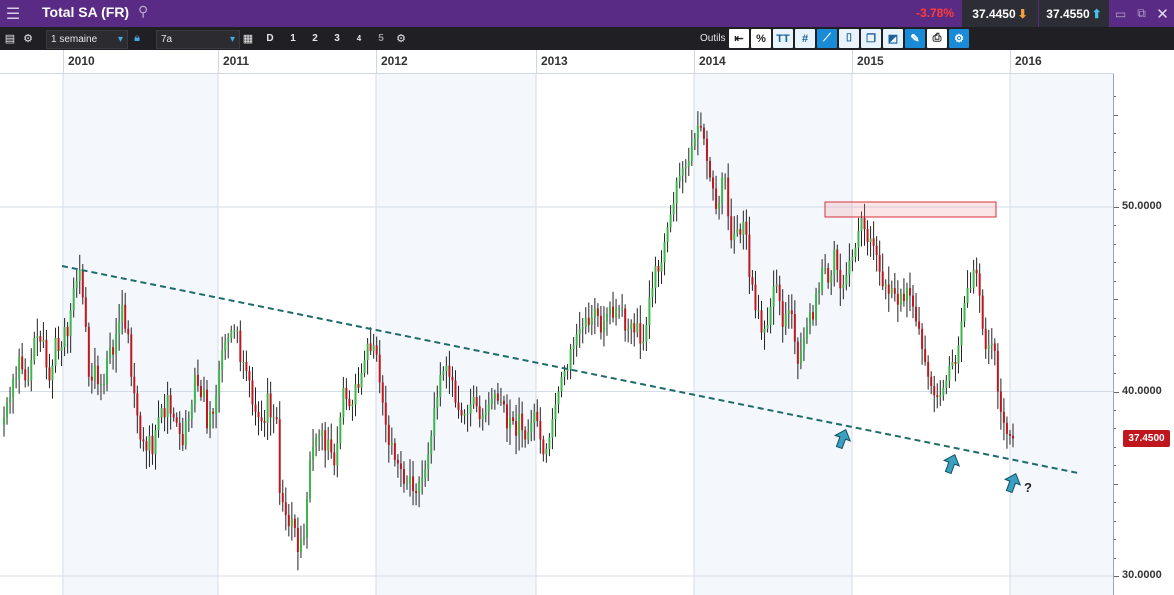  Describe the element at coordinates (827, 38) in the screenshot. I see `draw-icon: ⟋` at that location.